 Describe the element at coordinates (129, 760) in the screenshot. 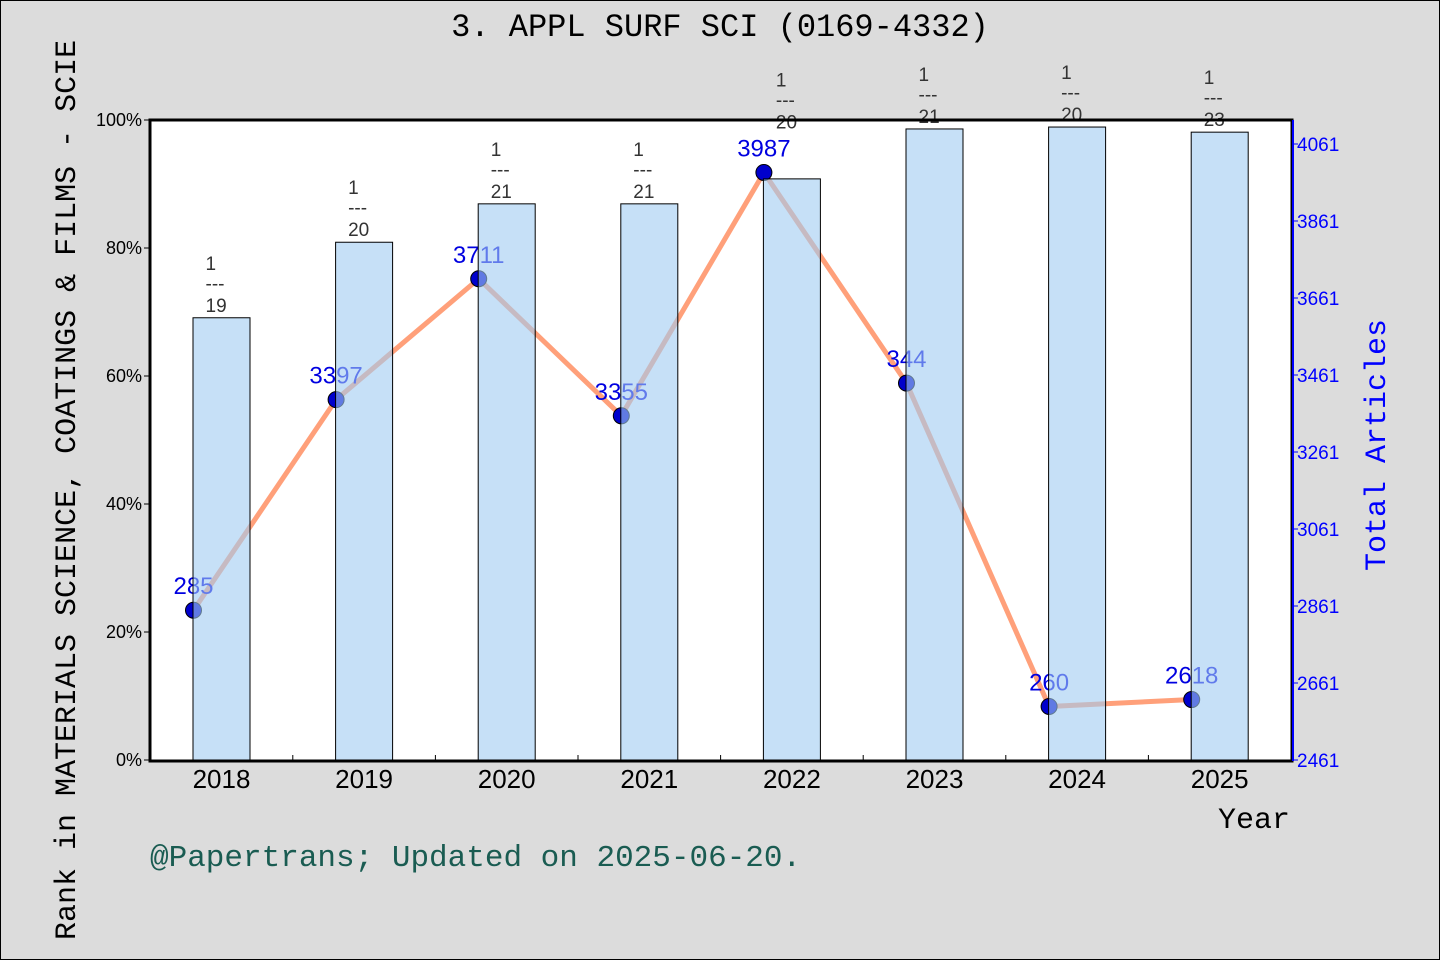

I see `y-tick-label: 0%` at that location.